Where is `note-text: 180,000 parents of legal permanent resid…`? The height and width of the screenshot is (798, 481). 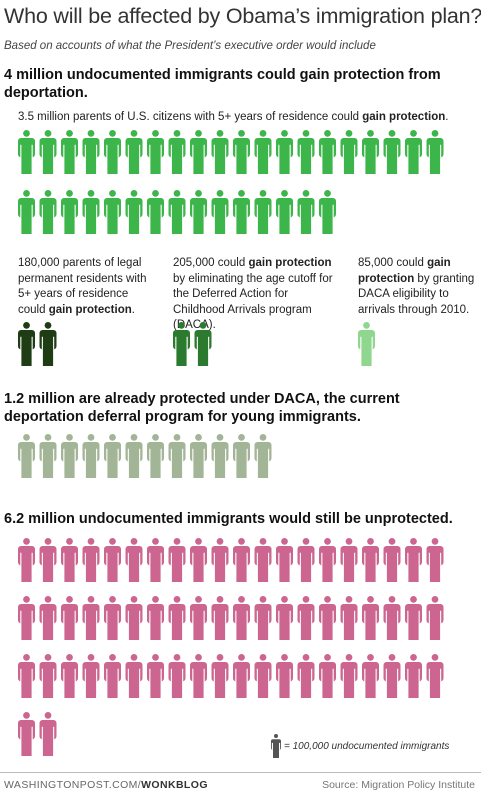
note-text: 180,000 parents of legal permanent resid… is located at coordinates (82, 286).